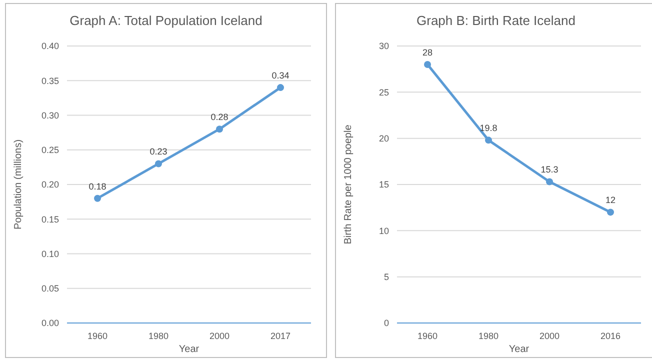 The height and width of the screenshot is (362, 652). I want to click on y-tick-label: 0.10, so click(50, 253).